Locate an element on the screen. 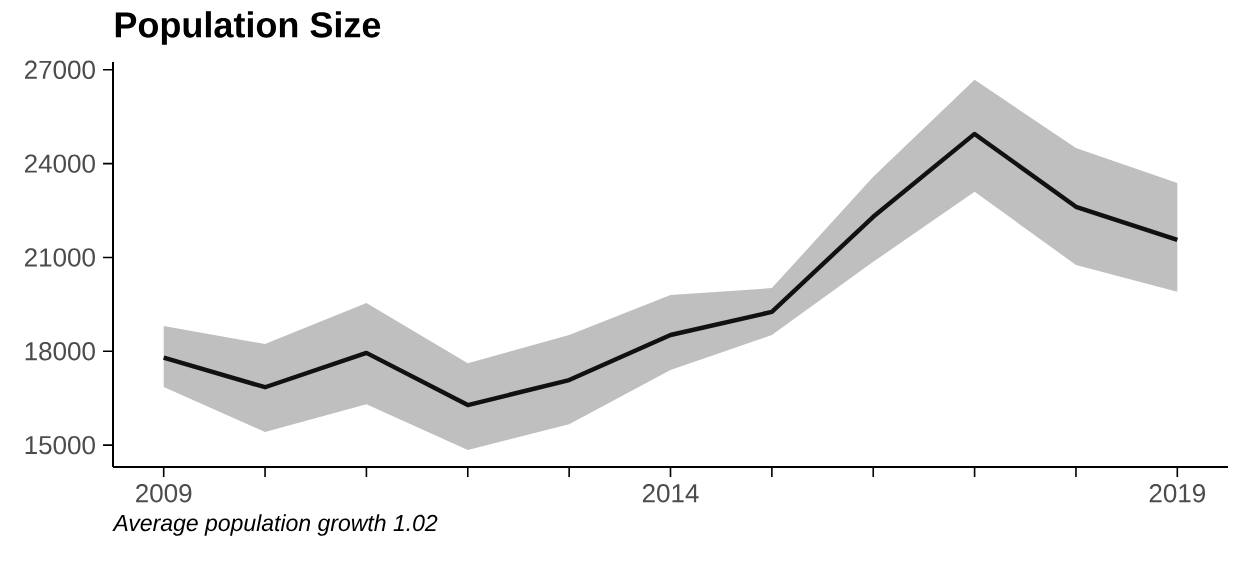  y-tick-label: 15000 is located at coordinates (60, 445).